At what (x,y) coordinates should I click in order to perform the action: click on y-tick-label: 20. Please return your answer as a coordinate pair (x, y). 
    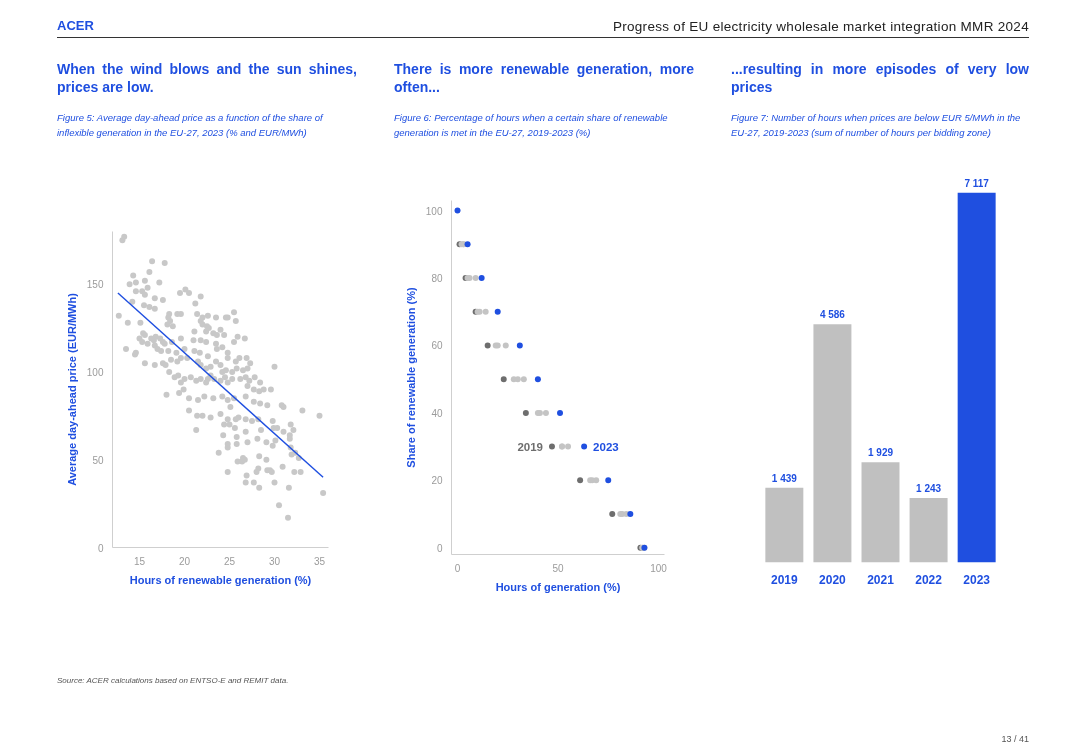
    Looking at the image, I should click on (437, 481).